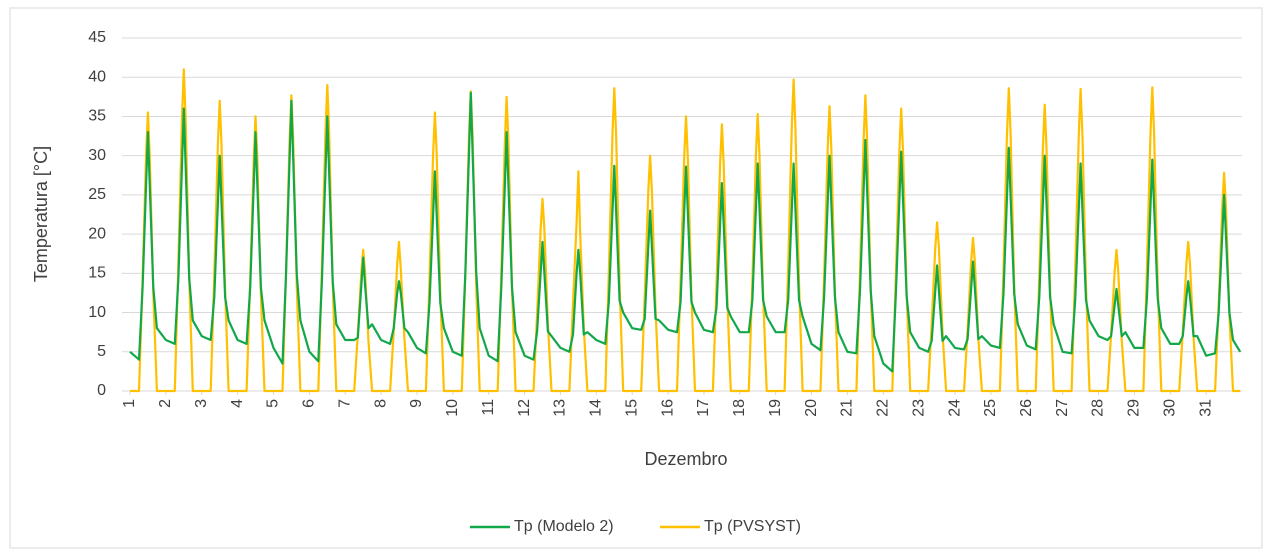 The height and width of the screenshot is (557, 1271). I want to click on legend-label: Tp (Modelo 2), so click(564, 526).